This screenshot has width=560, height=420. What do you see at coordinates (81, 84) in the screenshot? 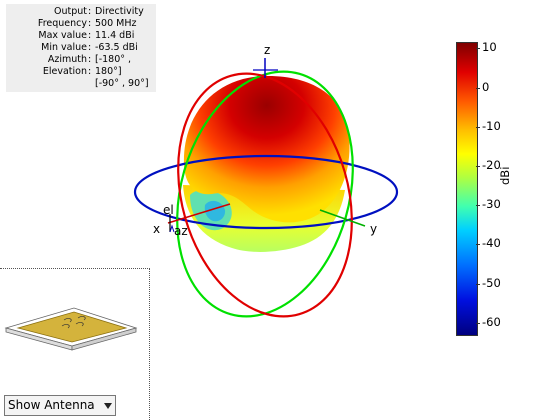
I see `info-row-elevation-range: [-90° , 90°]` at bounding box center [81, 84].